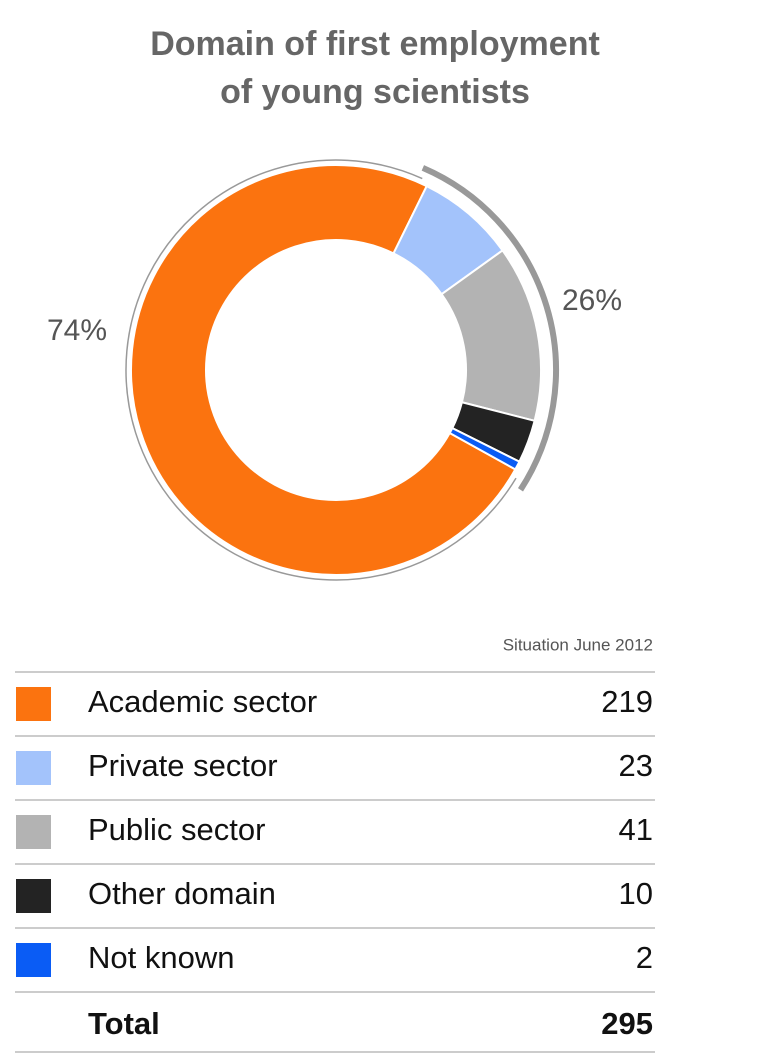  What do you see at coordinates (484, 448) in the screenshot?
I see `slice` at bounding box center [484, 448].